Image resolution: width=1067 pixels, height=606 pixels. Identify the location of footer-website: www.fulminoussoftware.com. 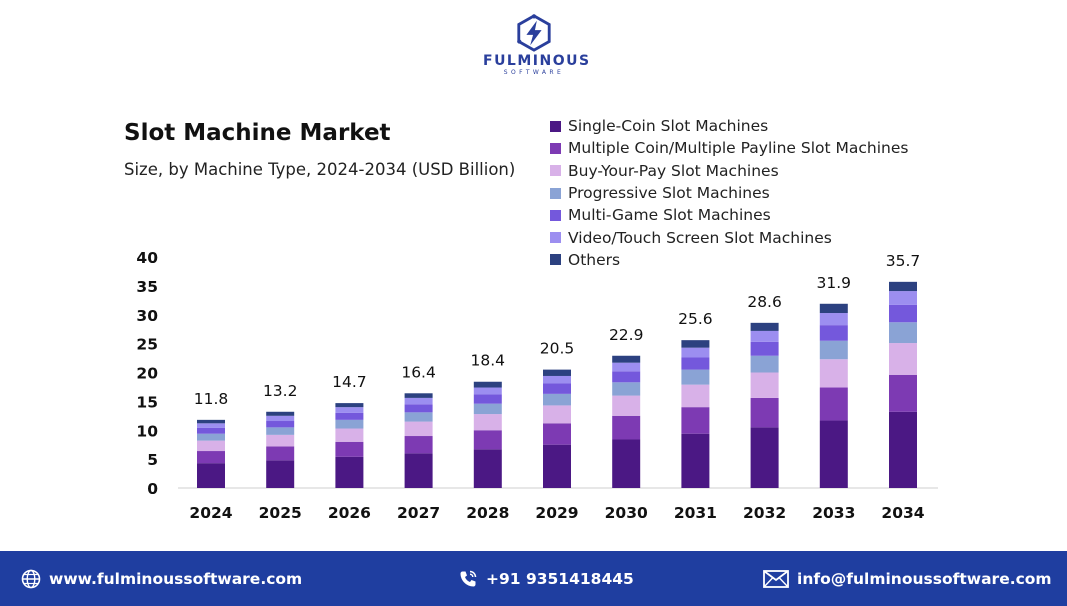
(161, 578).